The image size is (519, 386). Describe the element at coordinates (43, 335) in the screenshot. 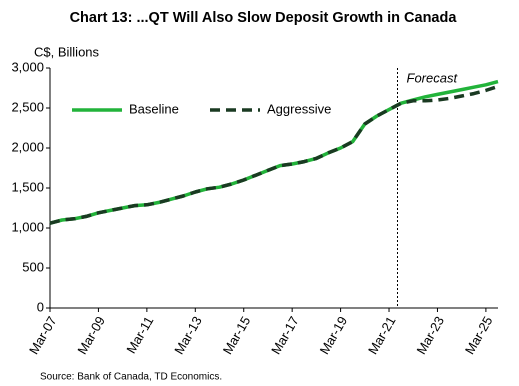

I see `x-tick-label: Mar-07` at that location.